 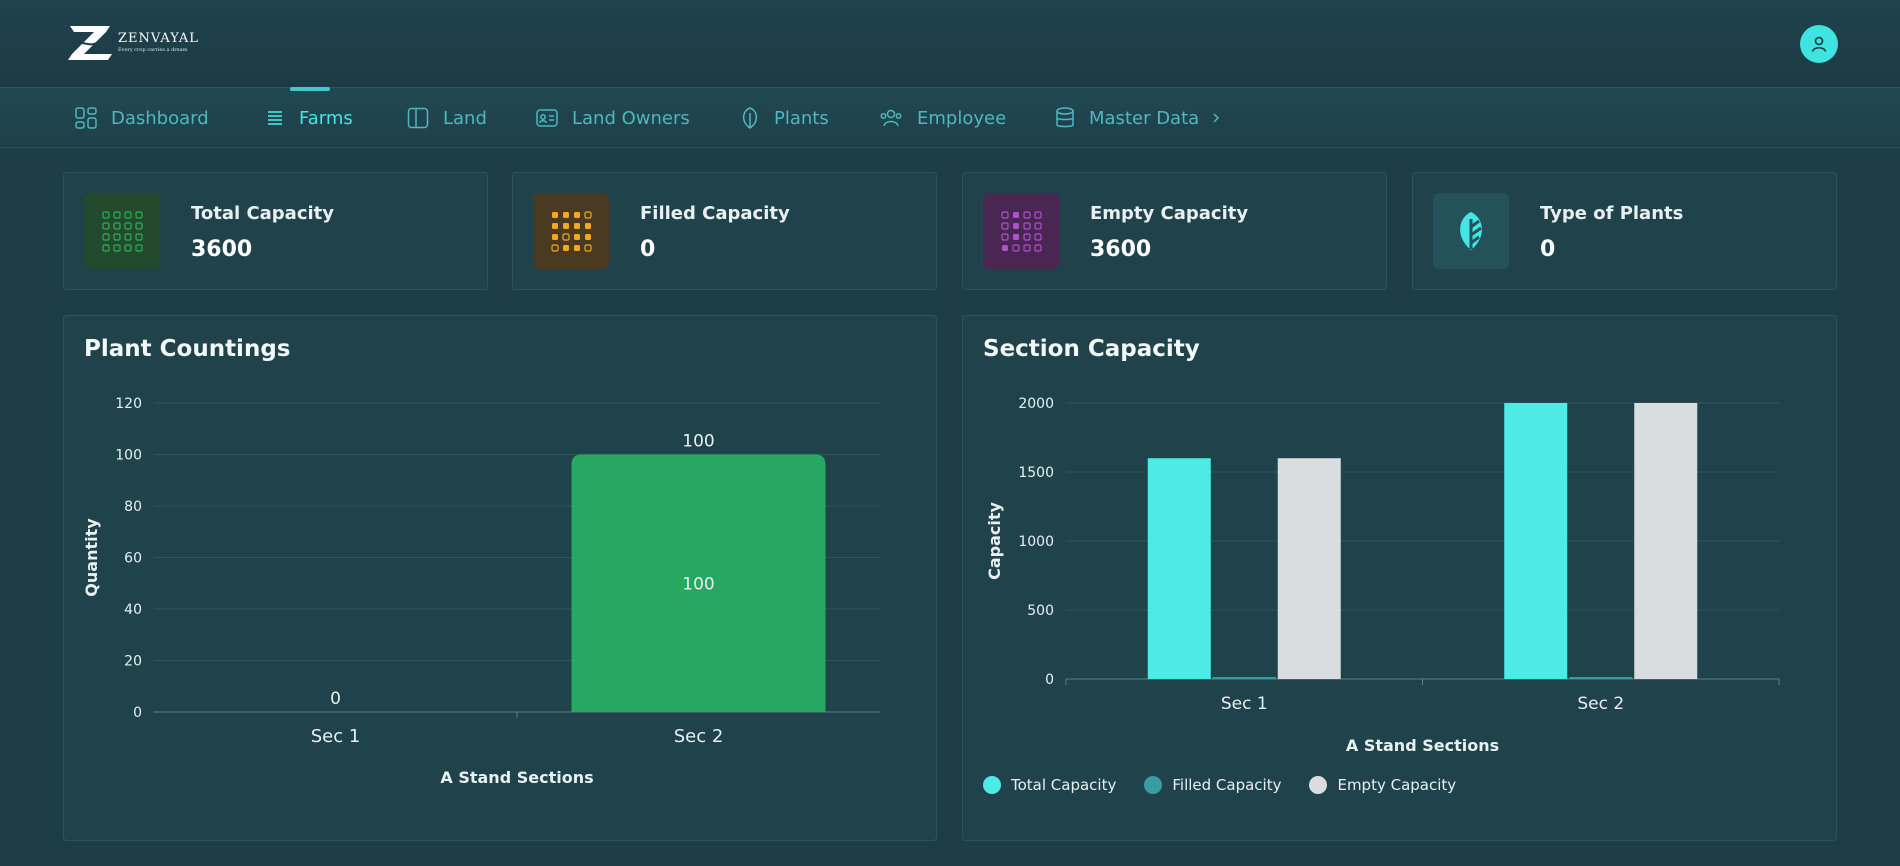 What do you see at coordinates (1169, 213) in the screenshot?
I see `stat-title: Empty Capacity` at bounding box center [1169, 213].